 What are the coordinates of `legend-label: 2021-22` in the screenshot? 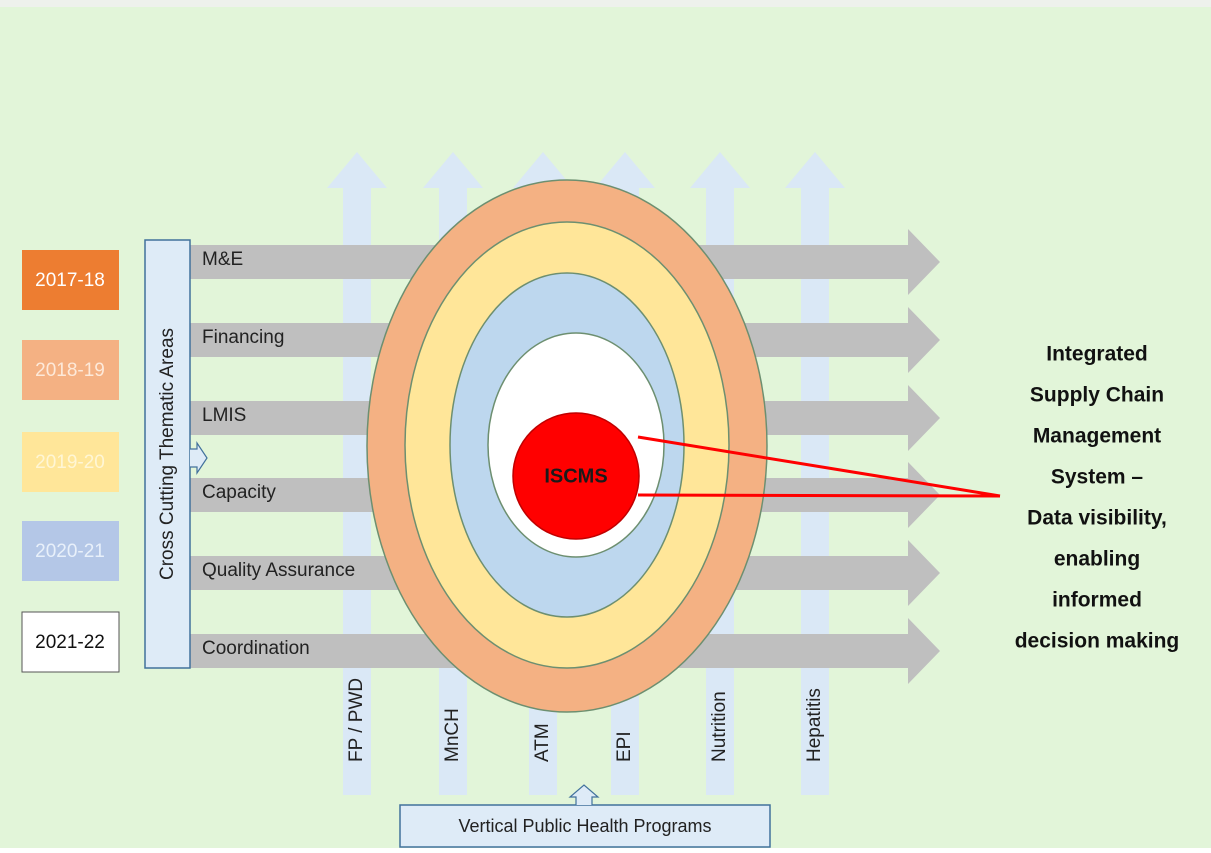 It's located at (70, 642).